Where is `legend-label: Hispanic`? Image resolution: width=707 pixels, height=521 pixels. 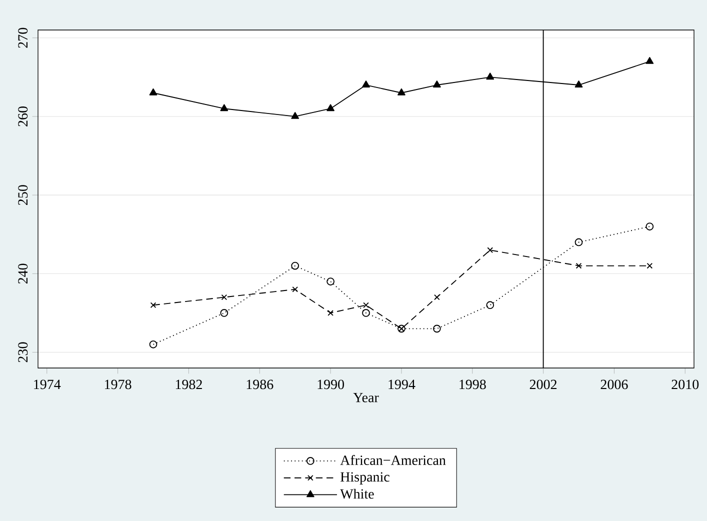 legend-label: Hispanic is located at coordinates (365, 478).